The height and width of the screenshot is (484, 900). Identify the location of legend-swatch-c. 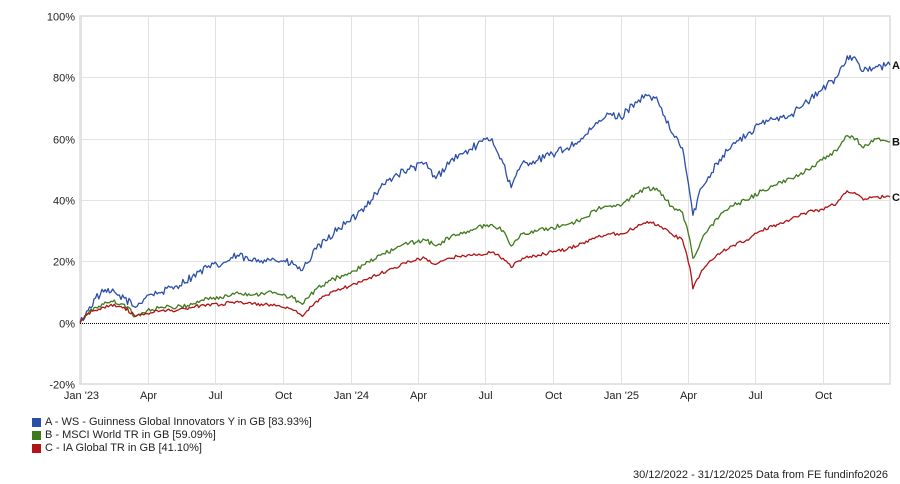
(36, 448).